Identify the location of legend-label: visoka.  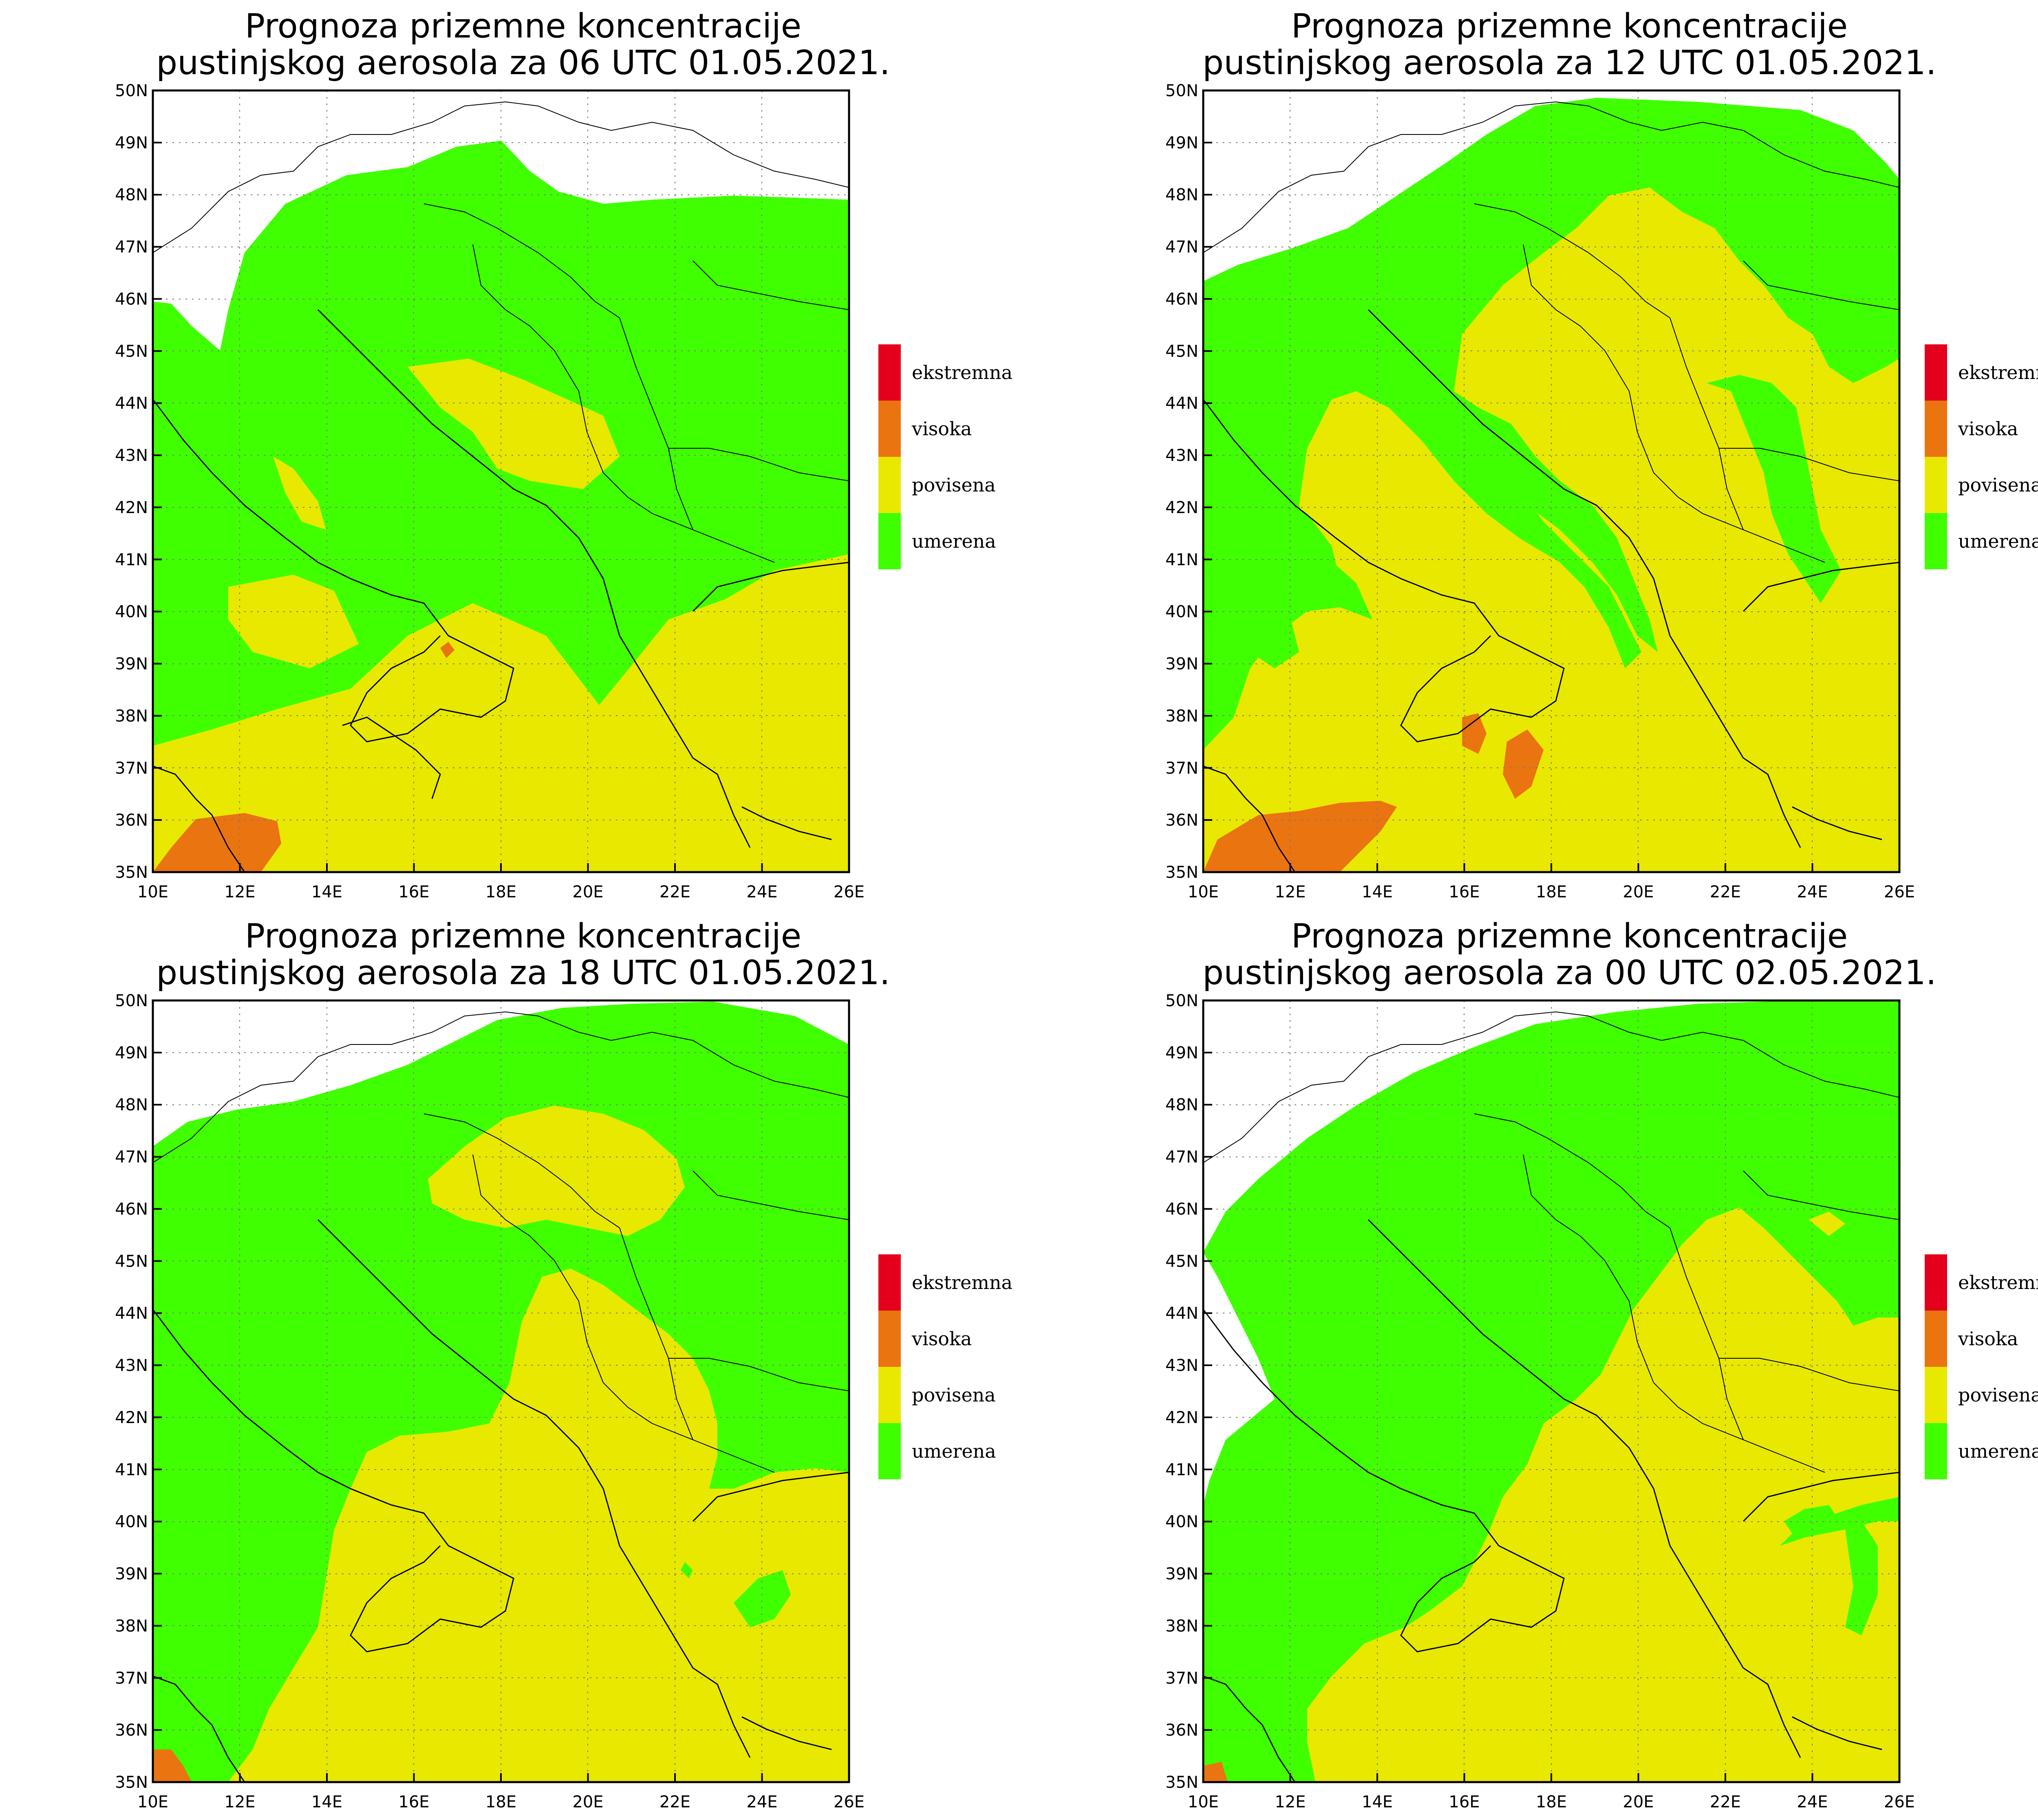
(1988, 429).